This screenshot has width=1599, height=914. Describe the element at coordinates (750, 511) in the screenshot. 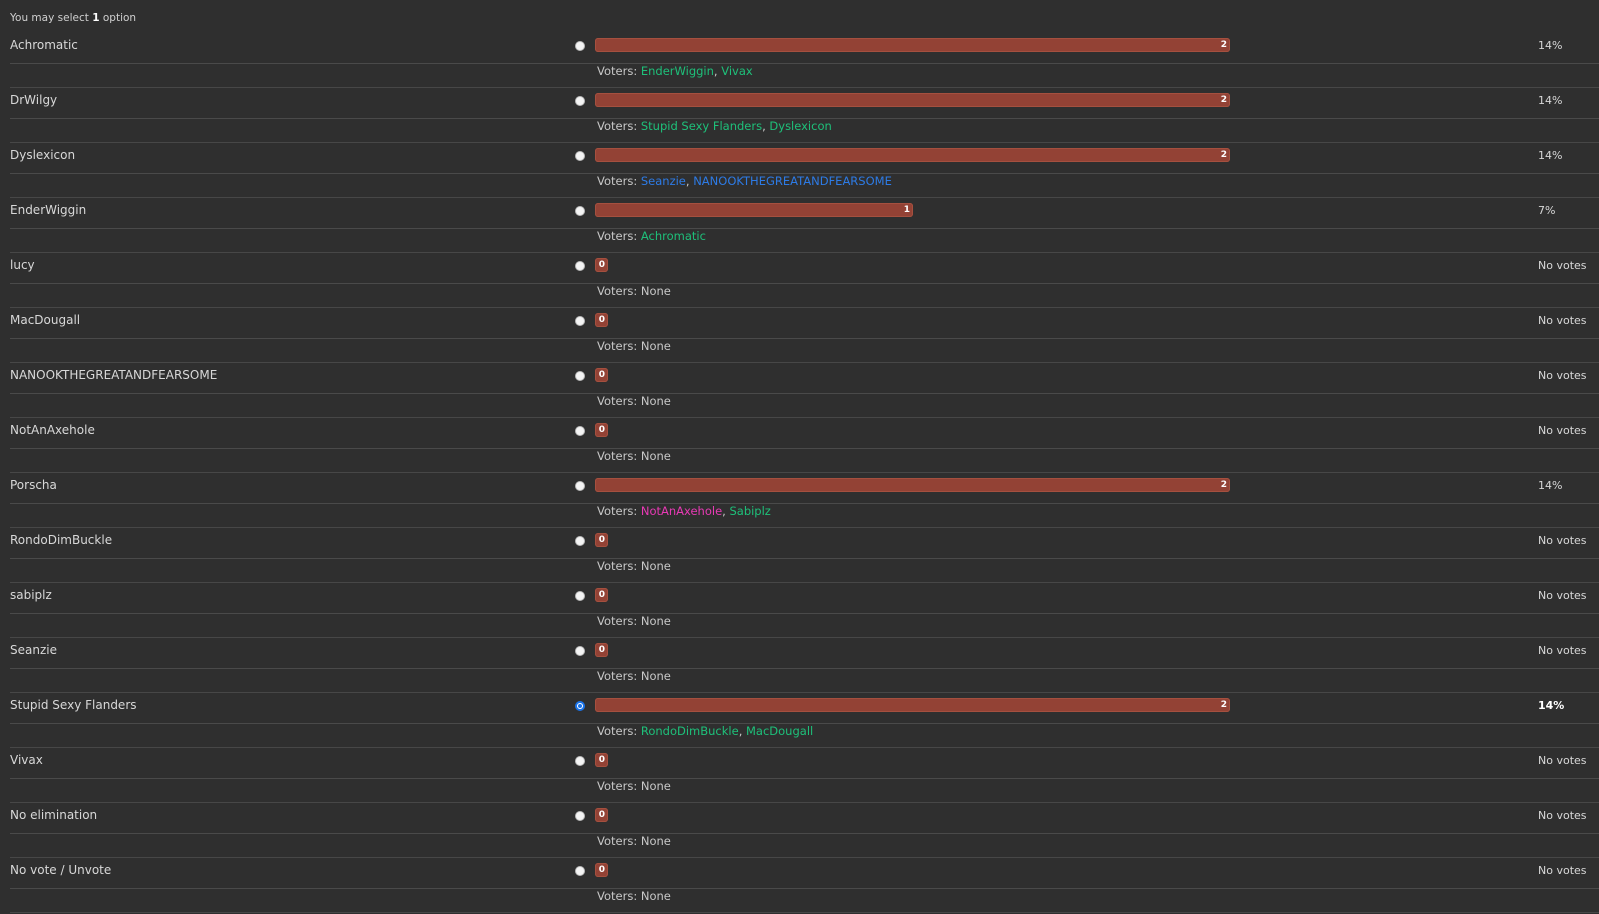

I see `voter-link: Sabiplz` at that location.